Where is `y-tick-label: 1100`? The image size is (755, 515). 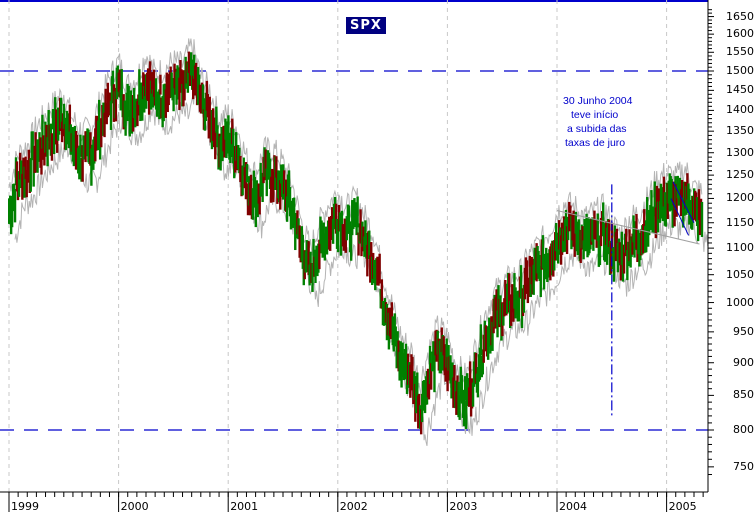
y-tick-label: 1100 is located at coordinates (740, 248).